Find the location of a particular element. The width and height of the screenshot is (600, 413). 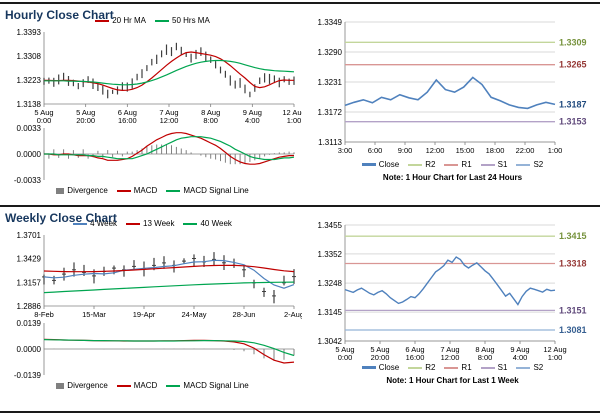

x-tick-label: 6 Aug 16:00 is located at coordinates (127, 116).